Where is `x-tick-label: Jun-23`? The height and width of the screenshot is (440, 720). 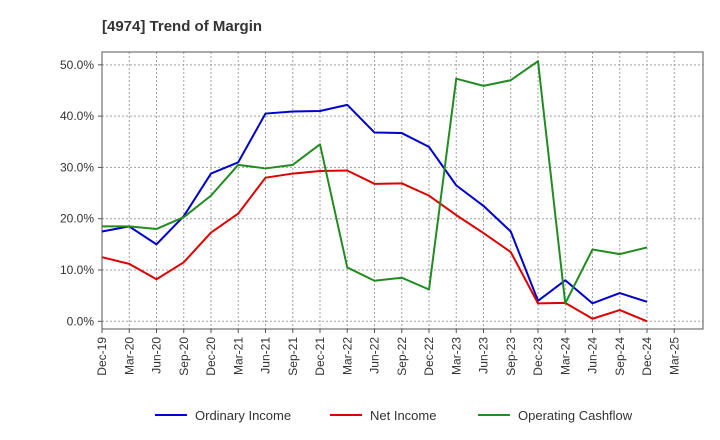 x-tick-label: Jun-23 is located at coordinates (484, 355).